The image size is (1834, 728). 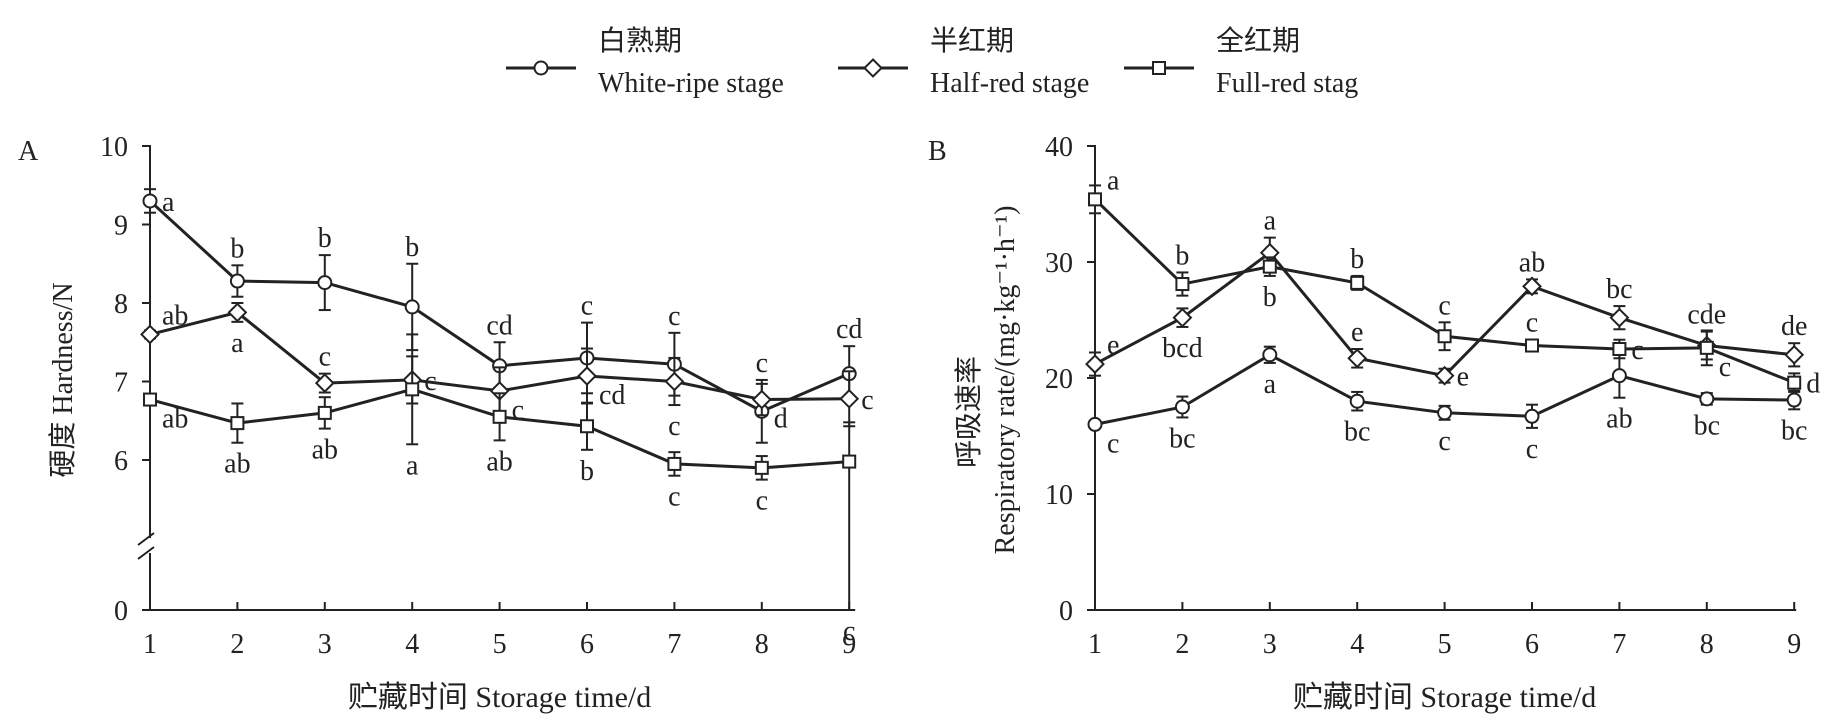 What do you see at coordinates (499, 697) in the screenshot?
I see `x-axis-label: 贮藏时间 Storage time/d` at bounding box center [499, 697].